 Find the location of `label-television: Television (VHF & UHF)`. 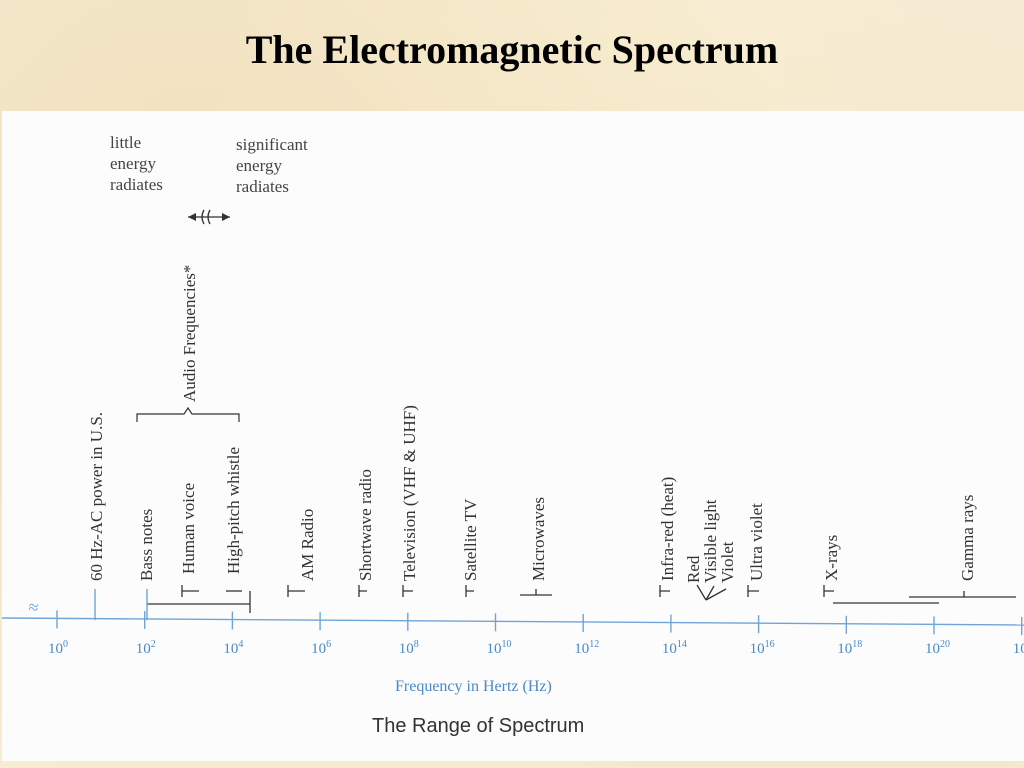

label-television: Television (VHF & UHF) is located at coordinates (409, 493).